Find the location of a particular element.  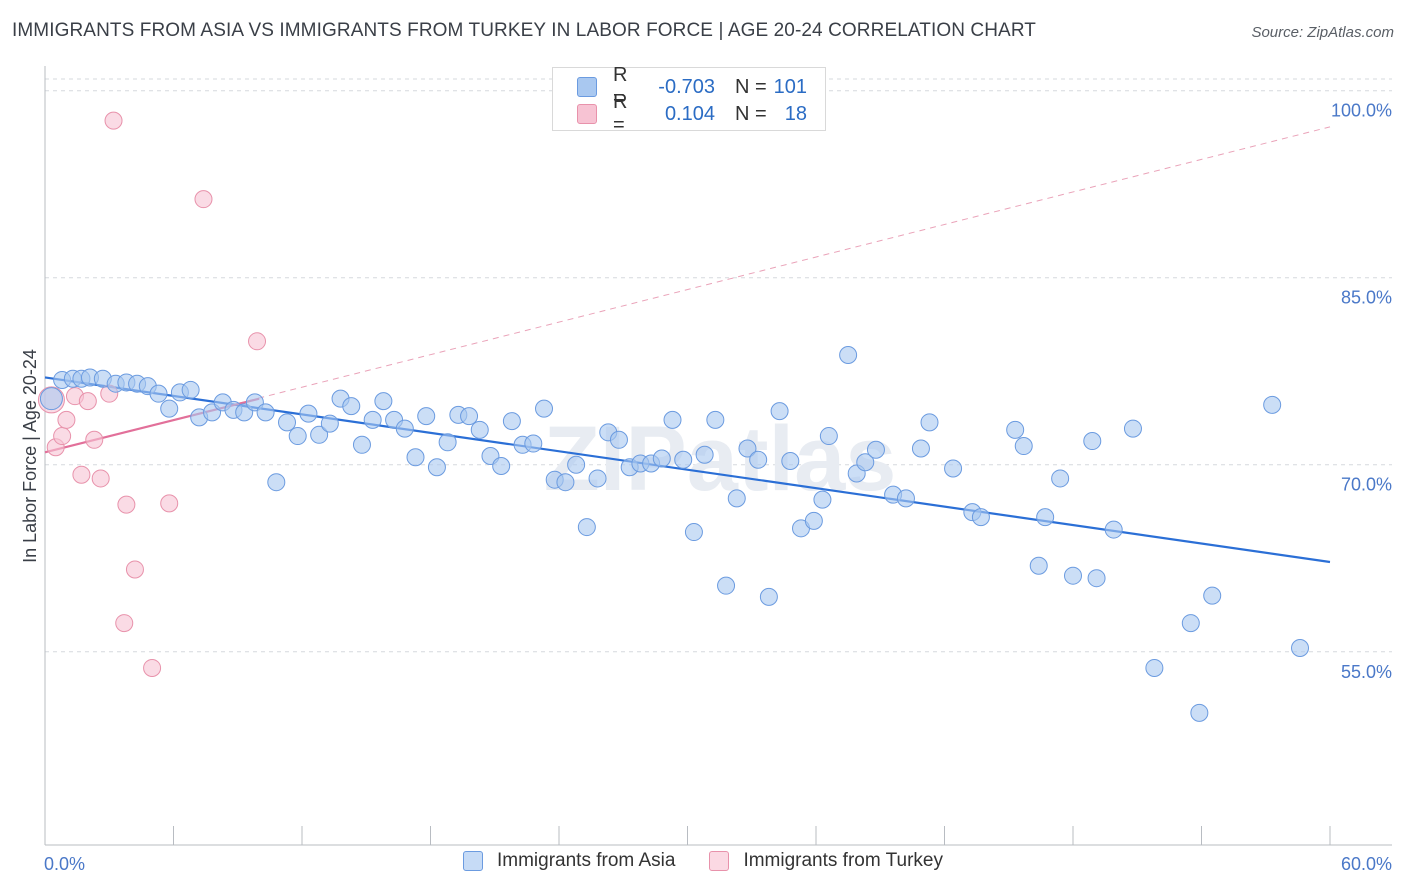

legend-r-label: R = is located at coordinates (620, 86).